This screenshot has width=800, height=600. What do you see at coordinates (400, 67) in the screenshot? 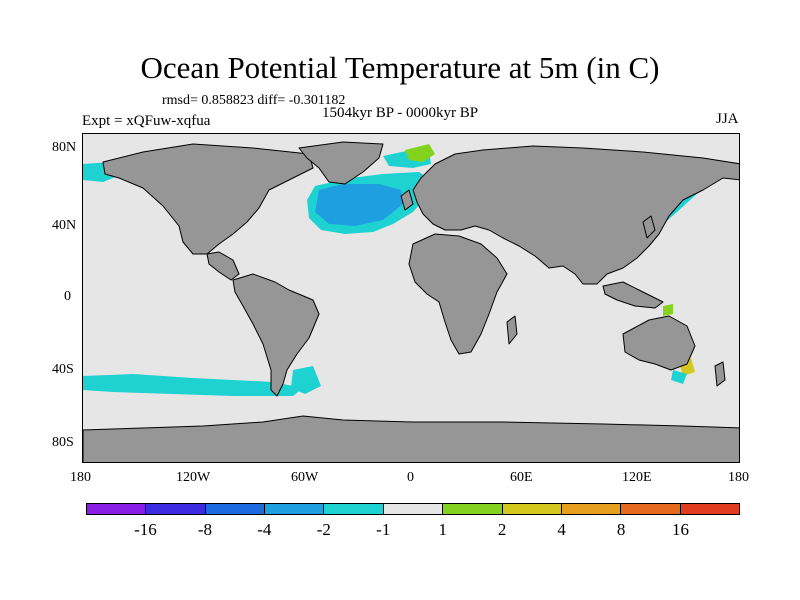
I see `plot-title: Ocean Potential Temperature at 5m (in C)` at bounding box center [400, 67].